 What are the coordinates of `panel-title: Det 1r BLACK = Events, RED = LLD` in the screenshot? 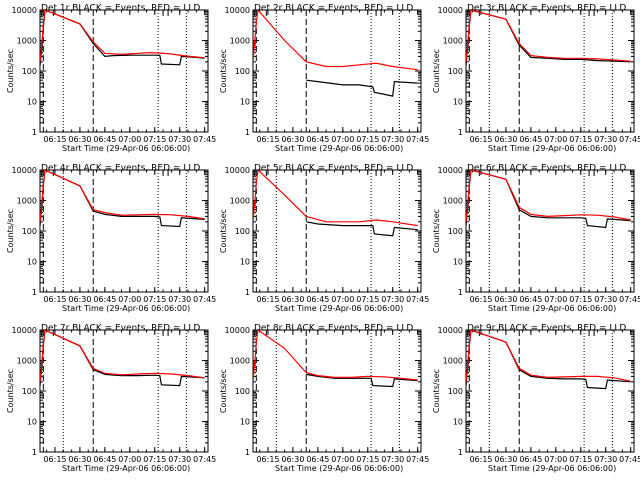 It's located at (120, 9).